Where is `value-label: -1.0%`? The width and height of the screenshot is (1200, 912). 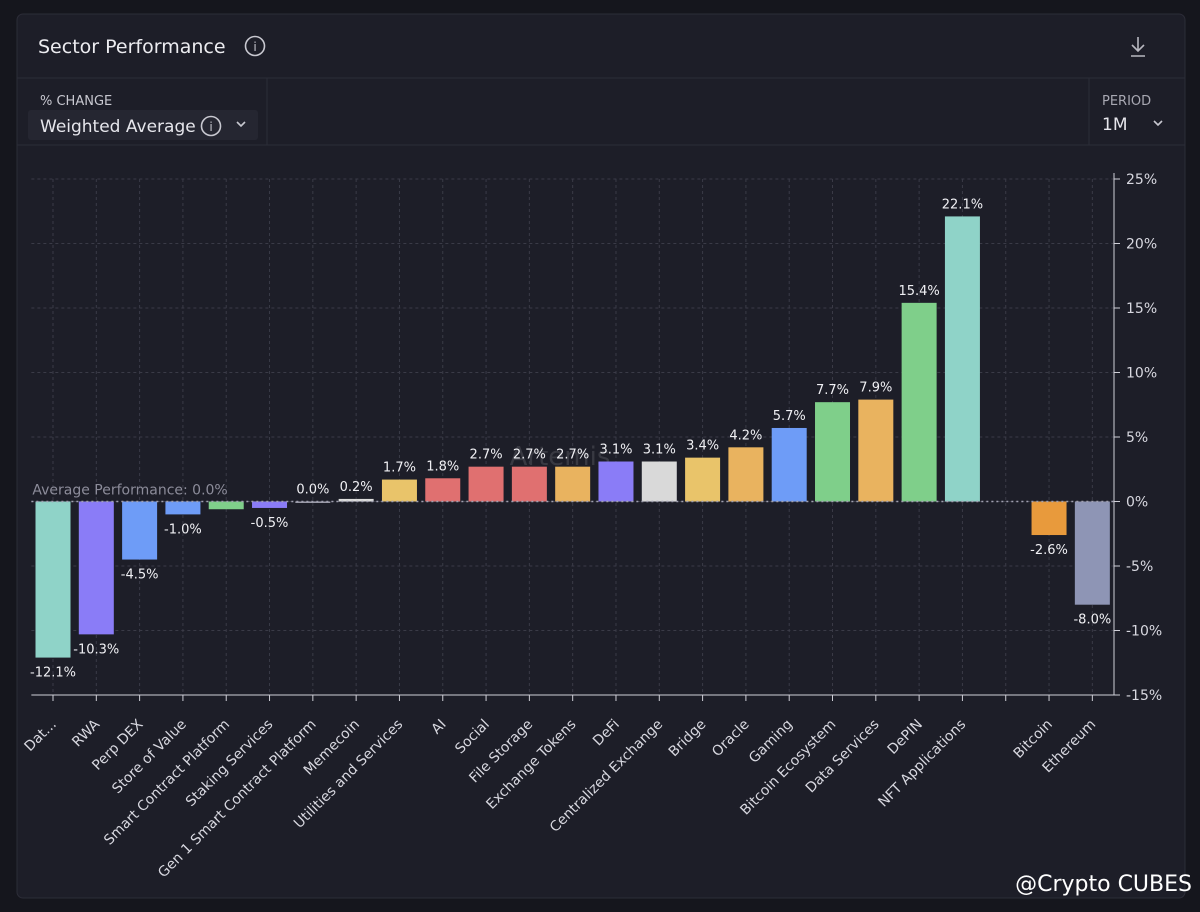 value-label: -1.0% is located at coordinates (183, 529).